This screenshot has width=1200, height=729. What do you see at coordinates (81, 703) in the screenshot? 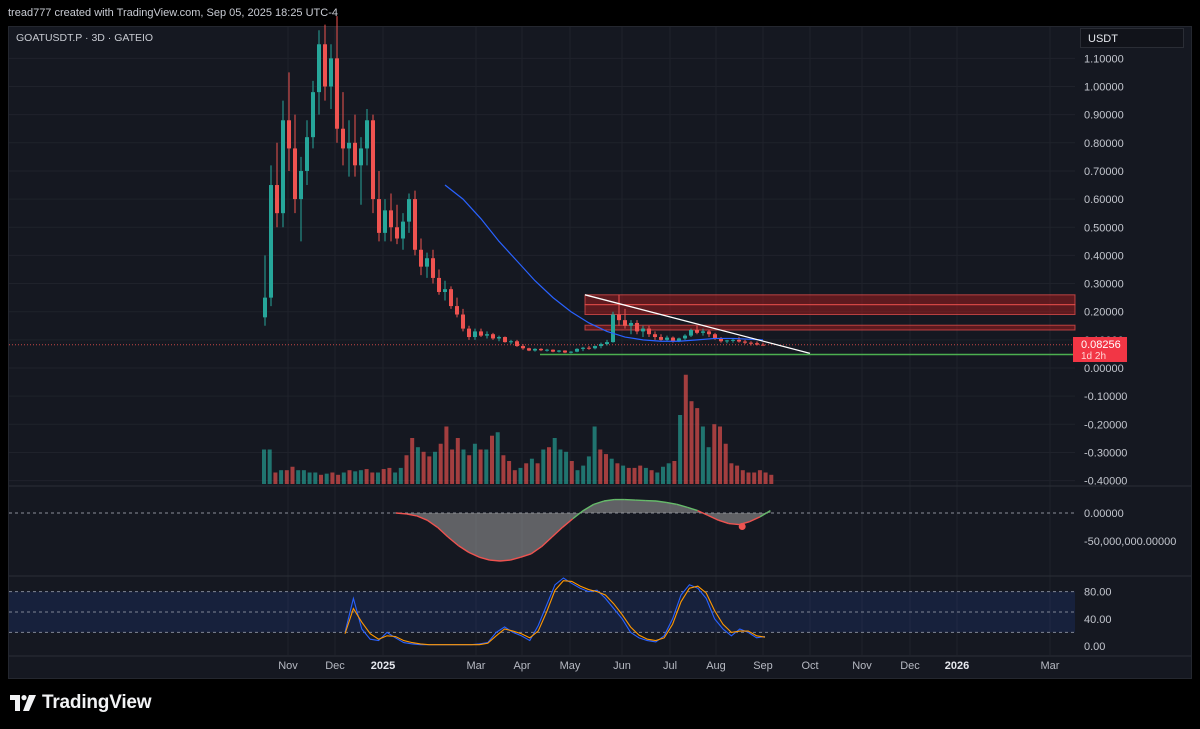
I see `tradingview-logo: TradingView` at bounding box center [81, 703].